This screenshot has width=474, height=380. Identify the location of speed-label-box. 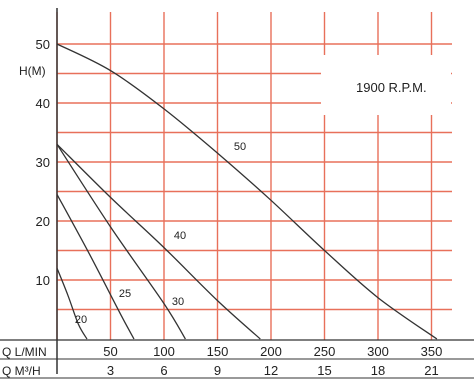
(386, 85).